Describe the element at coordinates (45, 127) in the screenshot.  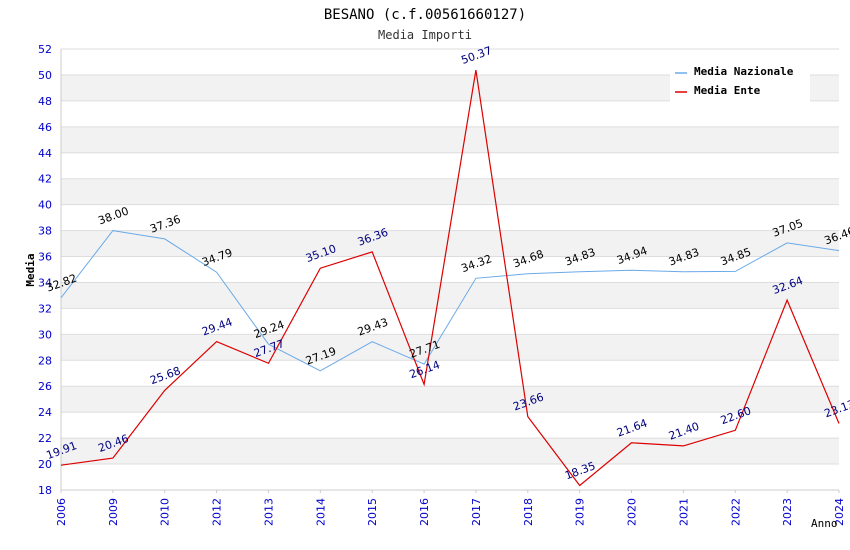
I see `y-tick-label: 46` at that location.